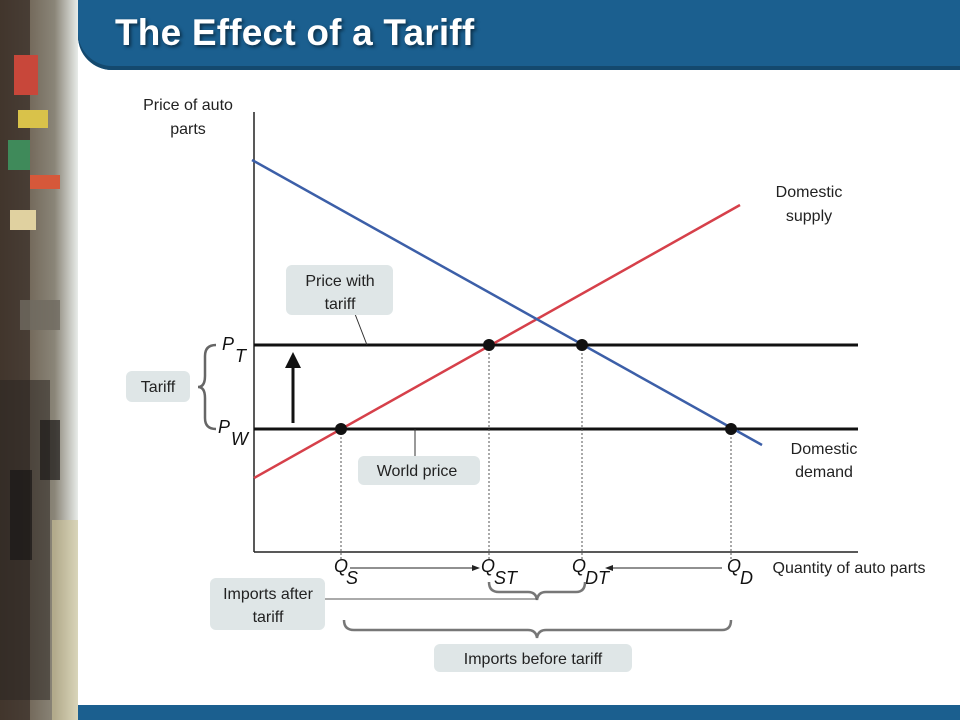  I want to click on demand-label-line1: Domestic, so click(824, 449).